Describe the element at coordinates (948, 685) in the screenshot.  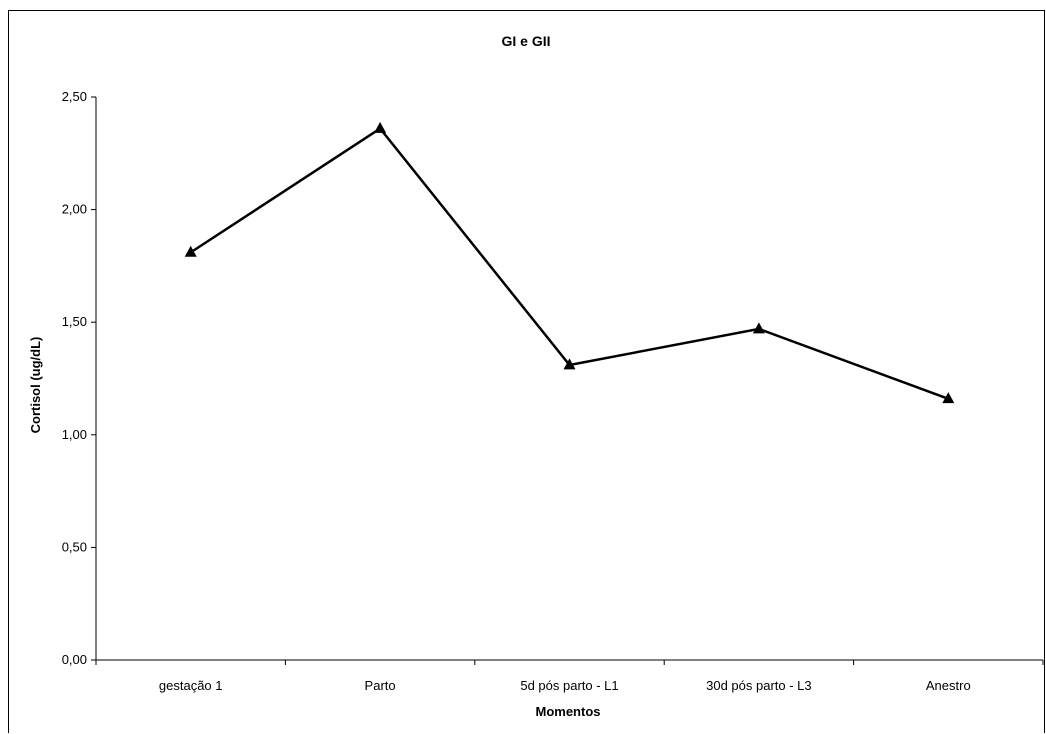
I see `x-tick-label: Anestro` at that location.